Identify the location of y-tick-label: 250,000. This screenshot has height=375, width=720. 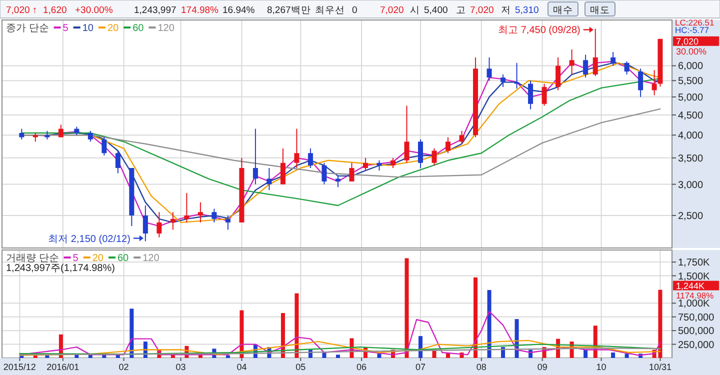
(696, 345).